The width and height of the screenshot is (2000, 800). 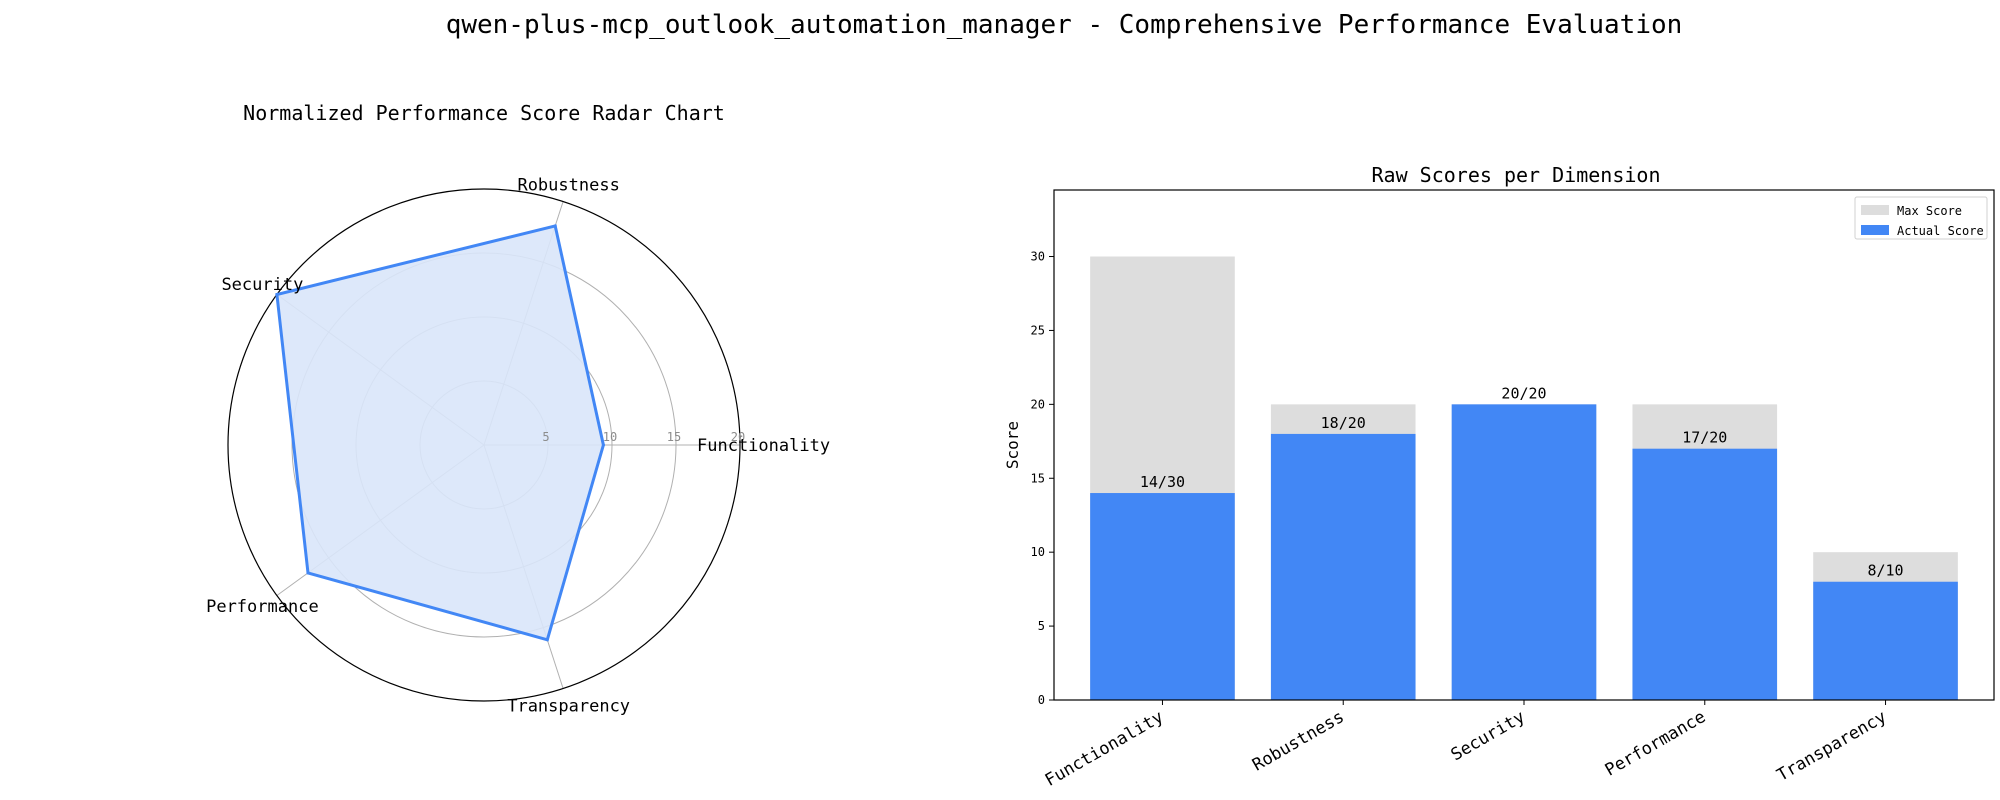 I want to click on radar-axis-label: Robustness, so click(x=568, y=185).